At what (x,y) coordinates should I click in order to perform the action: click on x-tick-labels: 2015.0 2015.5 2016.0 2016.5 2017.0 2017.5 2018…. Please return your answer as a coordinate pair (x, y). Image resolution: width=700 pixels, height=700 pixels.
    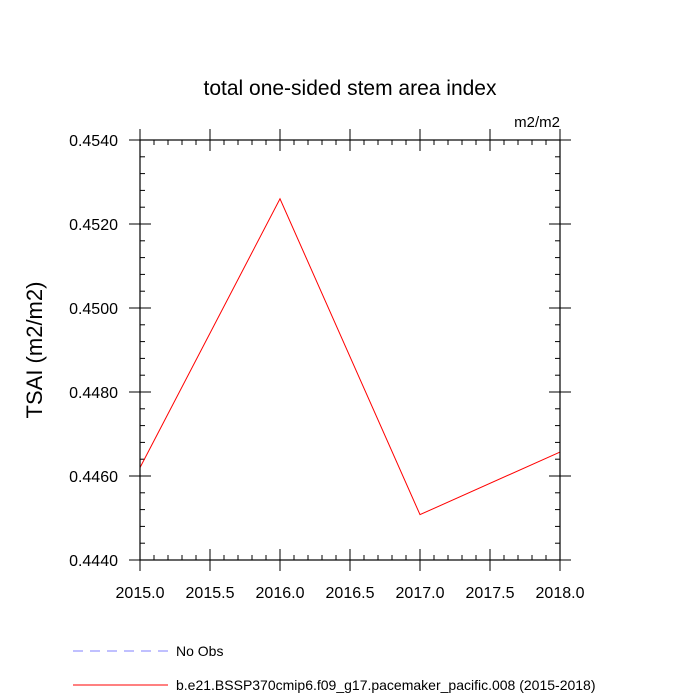
    Looking at the image, I should click on (350, 593).